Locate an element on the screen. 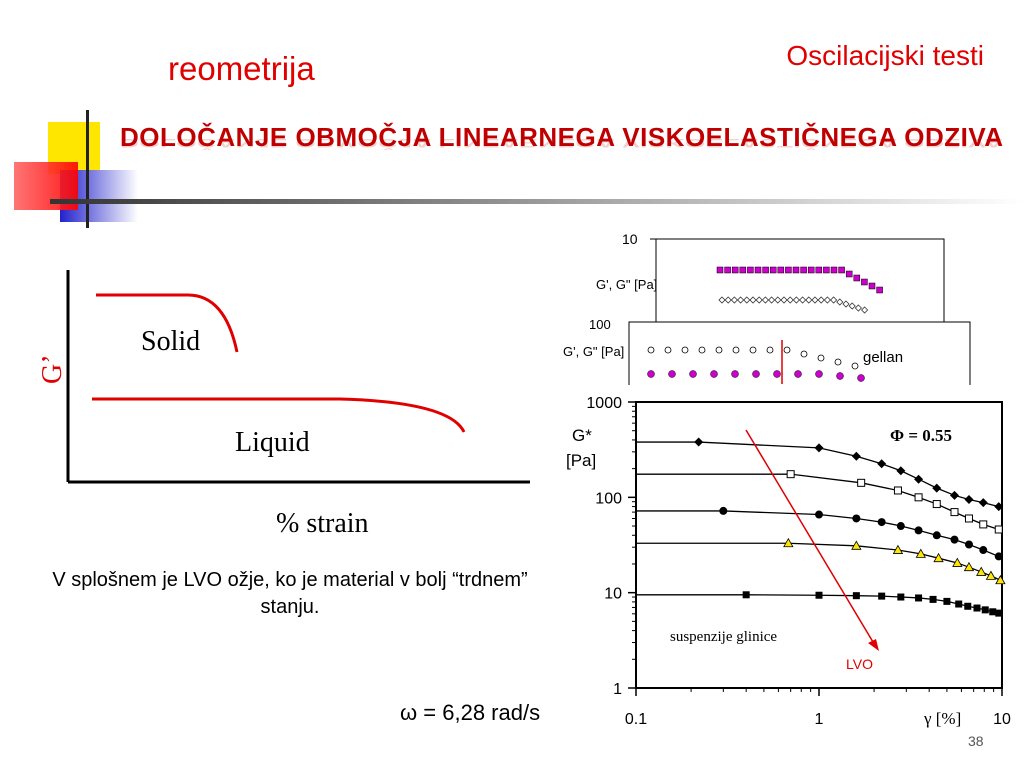  y-tick-label: 1000 is located at coordinates (604, 403).